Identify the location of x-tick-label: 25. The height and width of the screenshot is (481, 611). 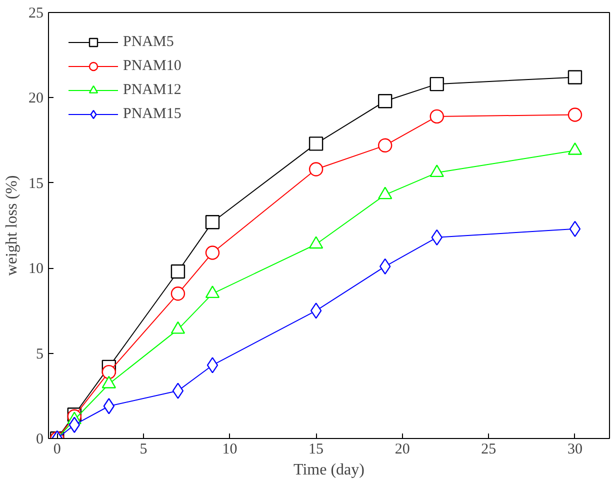
(488, 450).